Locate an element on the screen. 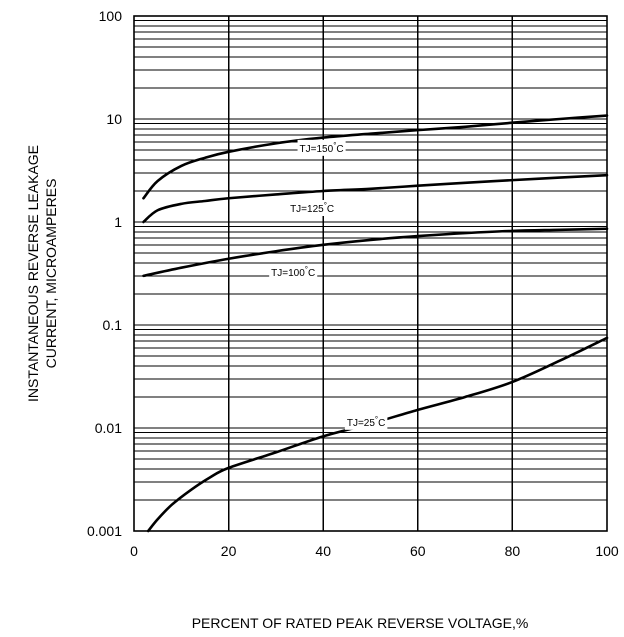  y-axis-tick-labels: 0.001 0.01 0.1 1 10 100 is located at coordinates (104, 273).